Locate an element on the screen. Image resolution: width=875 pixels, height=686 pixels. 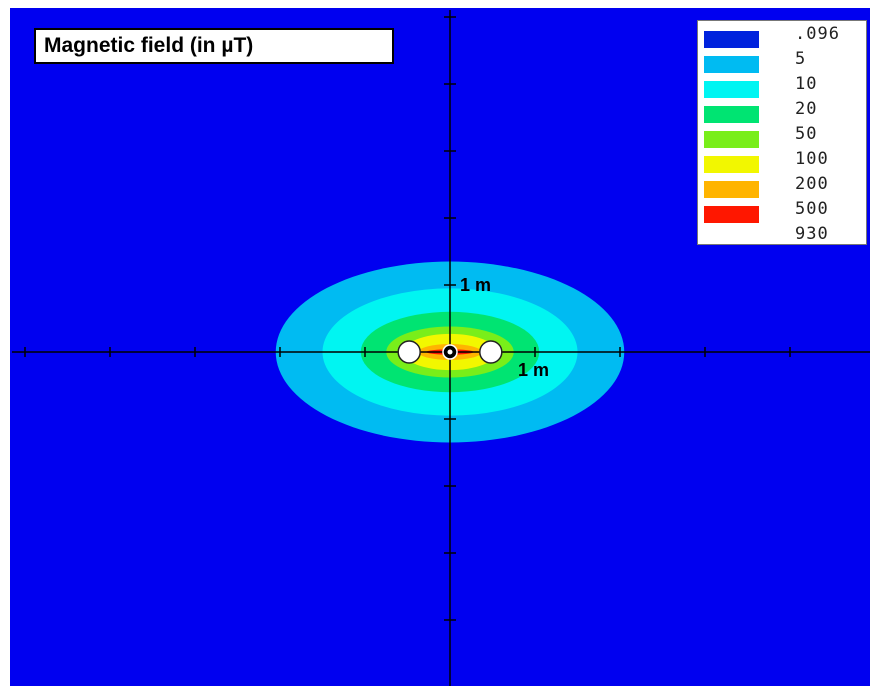
conductor-layer is located at coordinates (450, 352).